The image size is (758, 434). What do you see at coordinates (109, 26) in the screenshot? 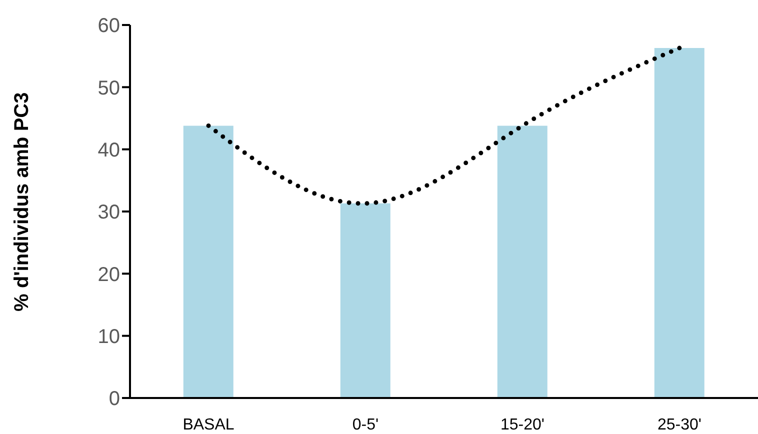
I see `y-tick-label: 60` at bounding box center [109, 26].